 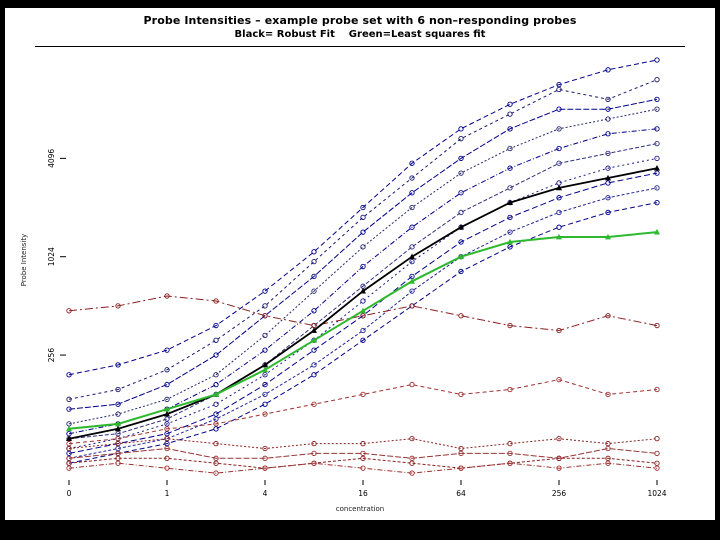 I want to click on x-tick-label: 0, so click(x=69, y=493).